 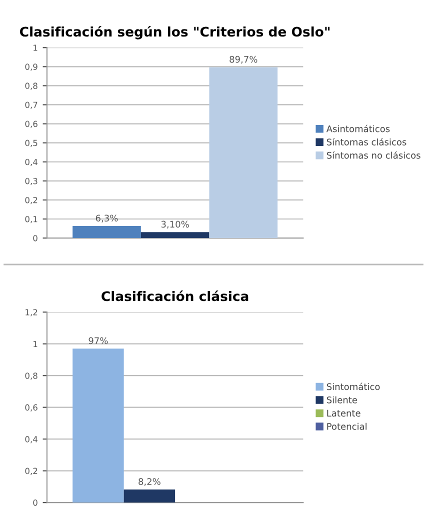 I want to click on y-tick-label: 0,5, so click(x=31, y=143).